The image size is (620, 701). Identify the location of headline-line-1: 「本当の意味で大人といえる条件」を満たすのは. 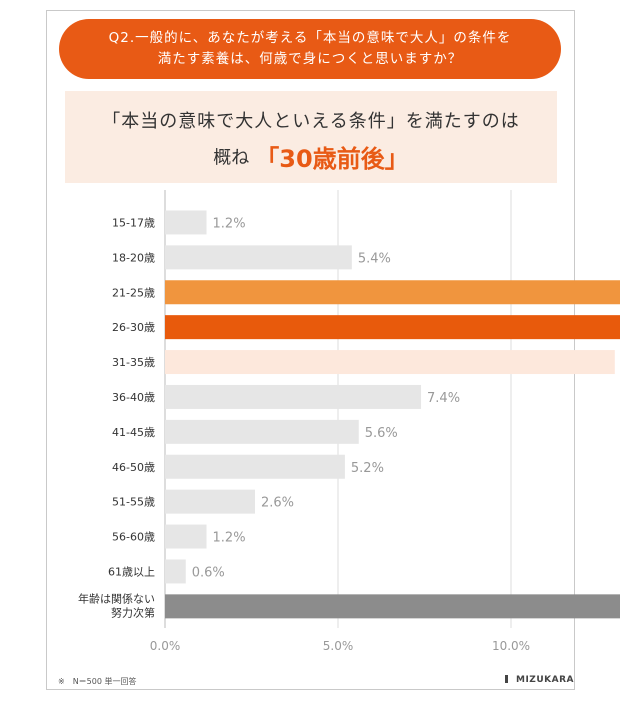
(311, 121).